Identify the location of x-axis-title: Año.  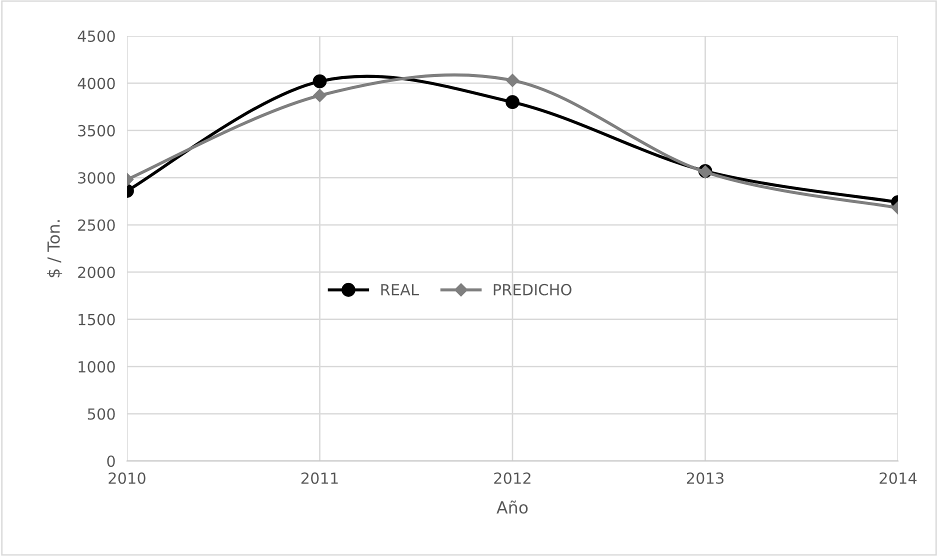
(512, 507).